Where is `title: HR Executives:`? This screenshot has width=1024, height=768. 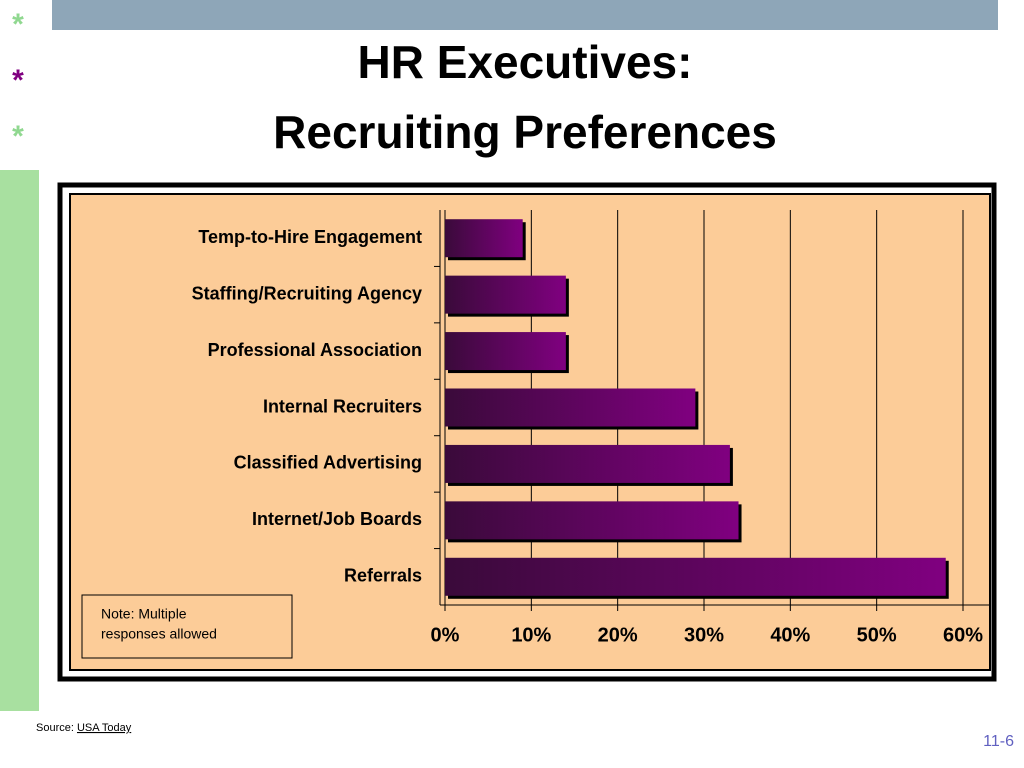 title: HR Executives: is located at coordinates (525, 62).